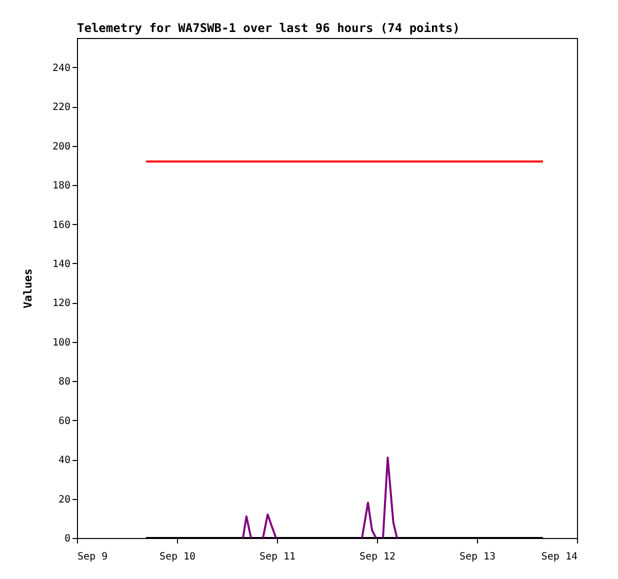 The height and width of the screenshot is (579, 618). What do you see at coordinates (28, 288) in the screenshot?
I see `y-axis-title: Values` at bounding box center [28, 288].